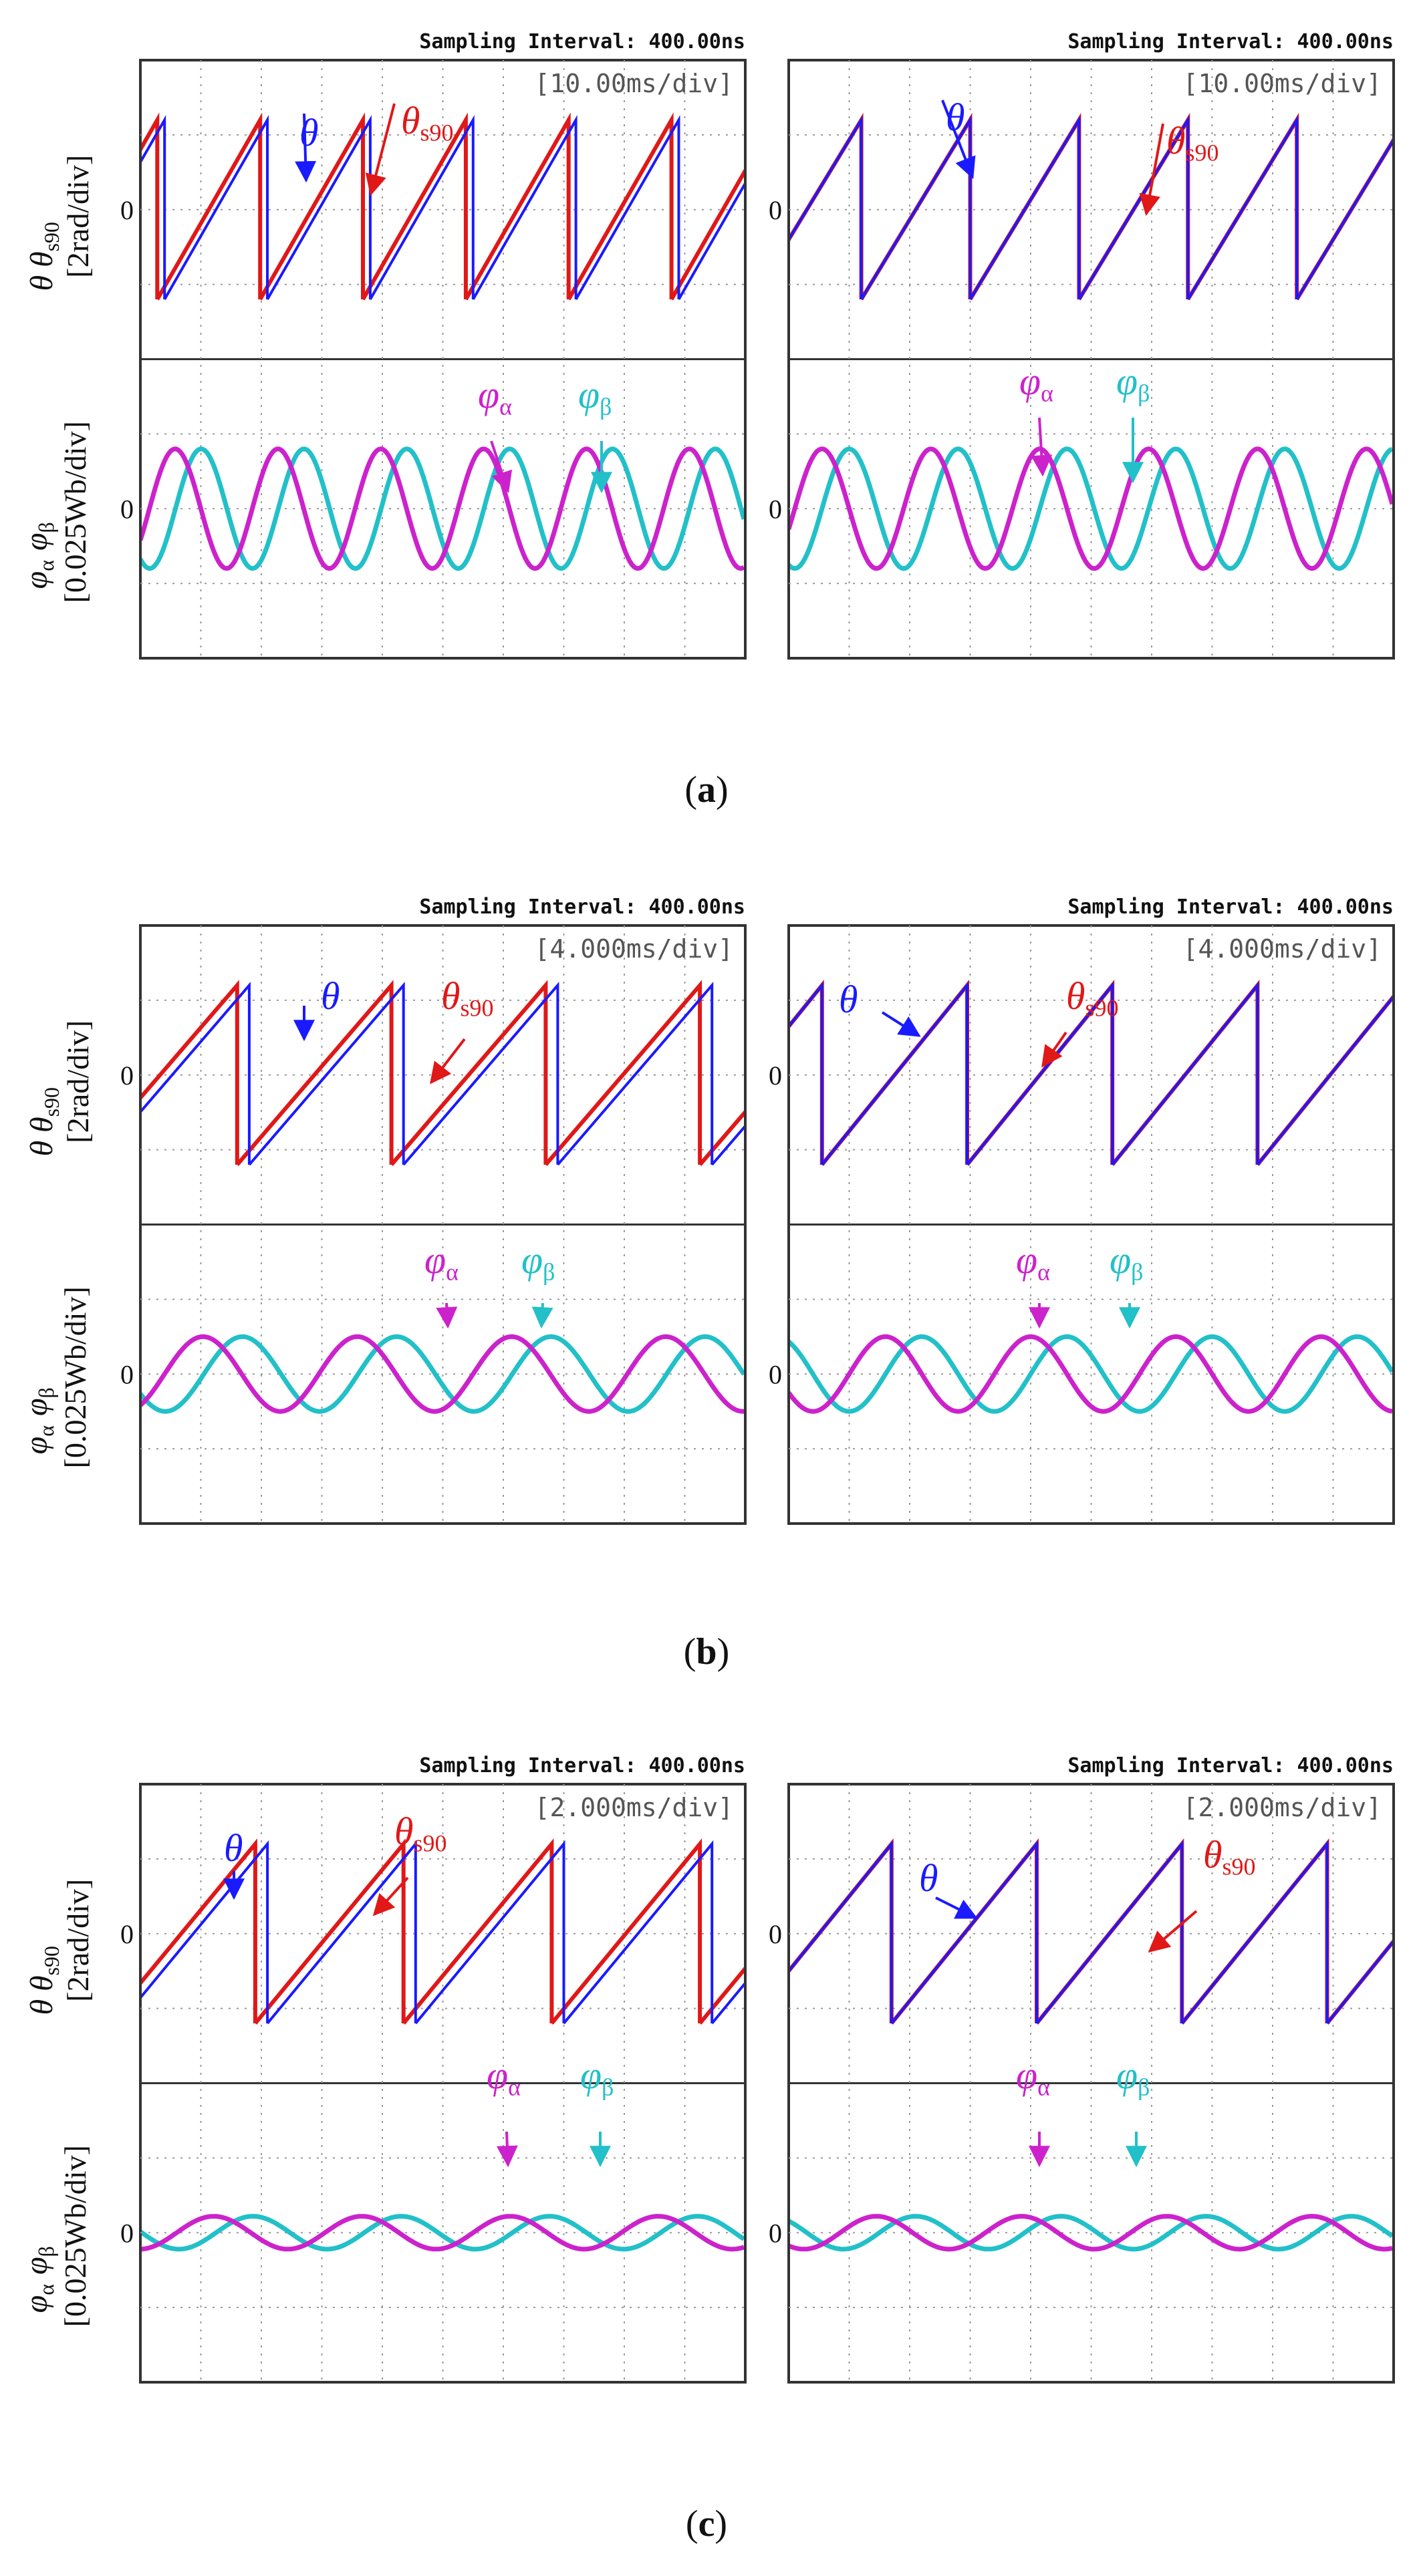 The width and height of the screenshot is (1413, 2576). Describe the element at coordinates (46, 2289) in the screenshot. I see `y-label-bottom-sub-alpha: α` at that location.